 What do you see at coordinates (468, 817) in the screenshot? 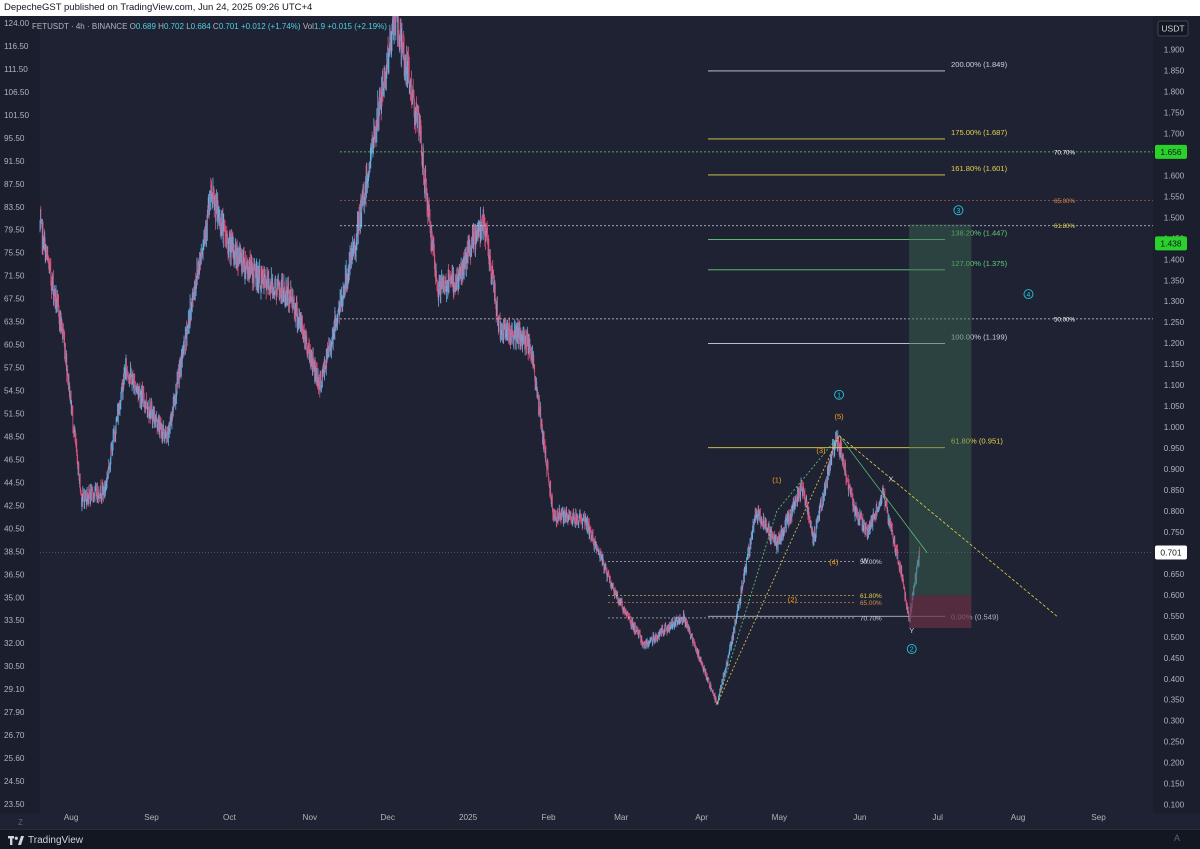
I see `x-axis-label: 2025` at bounding box center [468, 817].